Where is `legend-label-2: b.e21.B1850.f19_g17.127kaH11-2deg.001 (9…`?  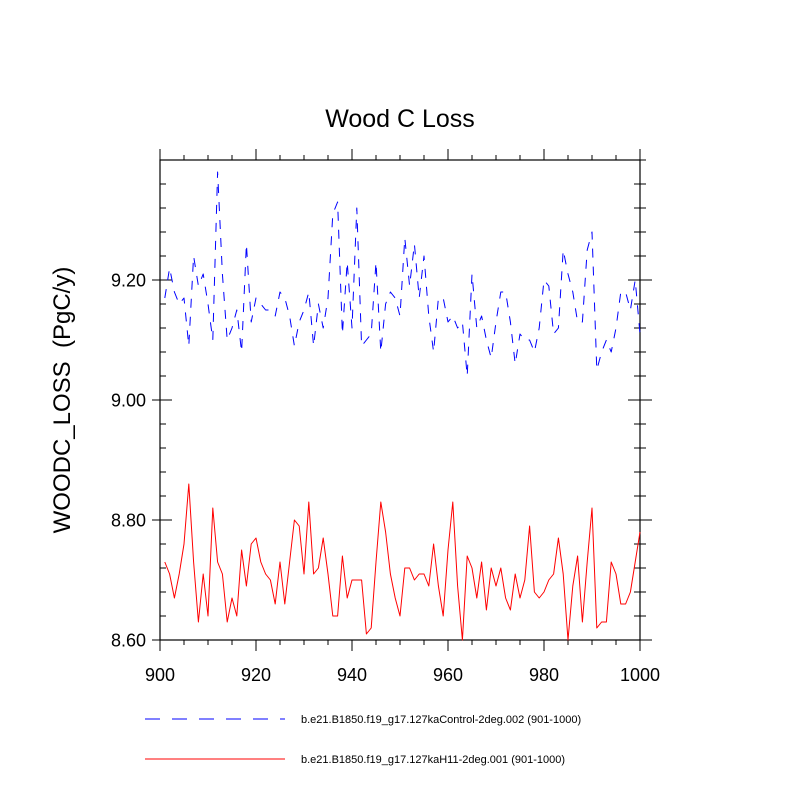 legend-label-2: b.e21.B1850.f19_g17.127kaH11-2deg.001 (9… is located at coordinates (433, 760).